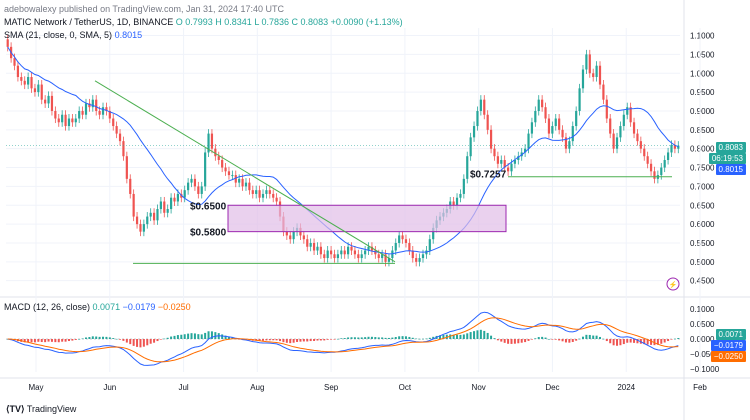 The width and height of the screenshot is (750, 420). What do you see at coordinates (702, 243) in the screenshot?
I see `price-axis-label: 0.5500` at bounding box center [702, 243].